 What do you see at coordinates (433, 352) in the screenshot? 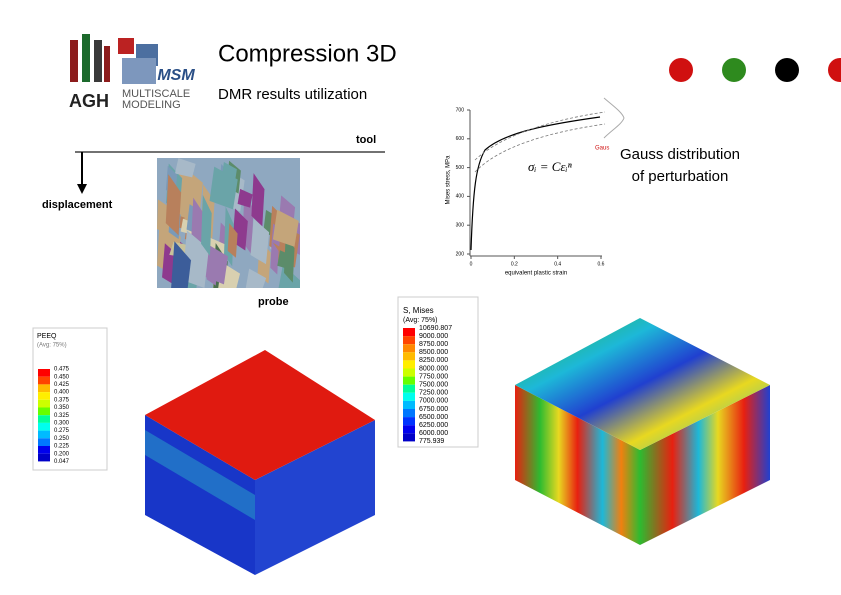
I see `legend-label: 8500.000` at bounding box center [433, 352].